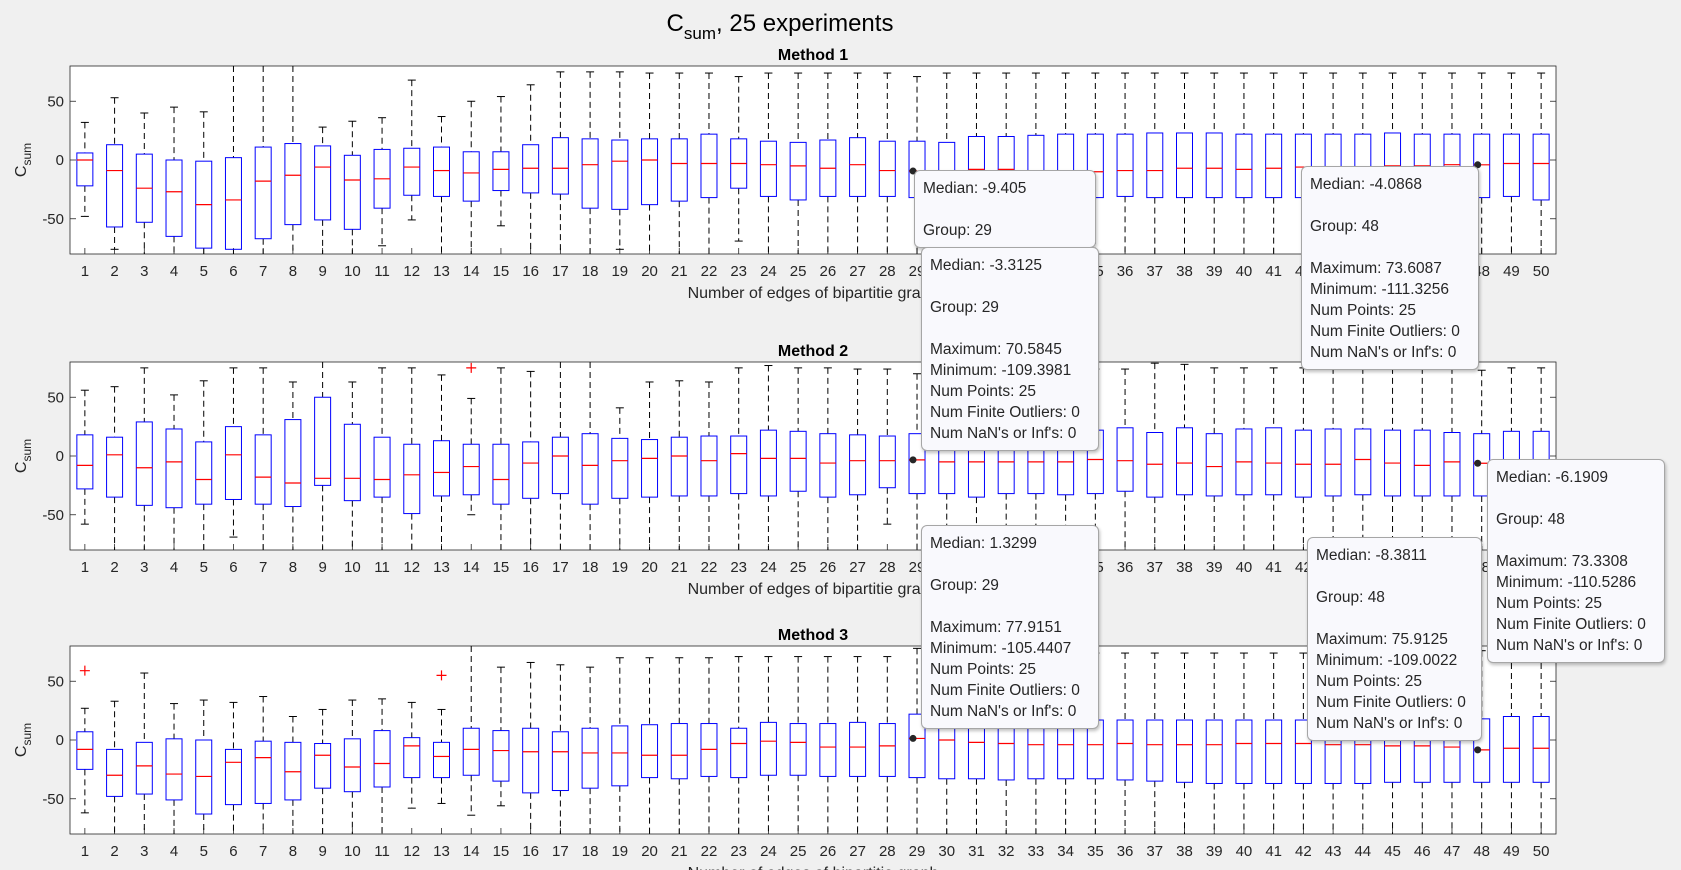 Image resolution: width=1681 pixels, height=870 pixels. What do you see at coordinates (1303, 851) in the screenshot?
I see `x-tick-label: 42` at bounding box center [1303, 851].